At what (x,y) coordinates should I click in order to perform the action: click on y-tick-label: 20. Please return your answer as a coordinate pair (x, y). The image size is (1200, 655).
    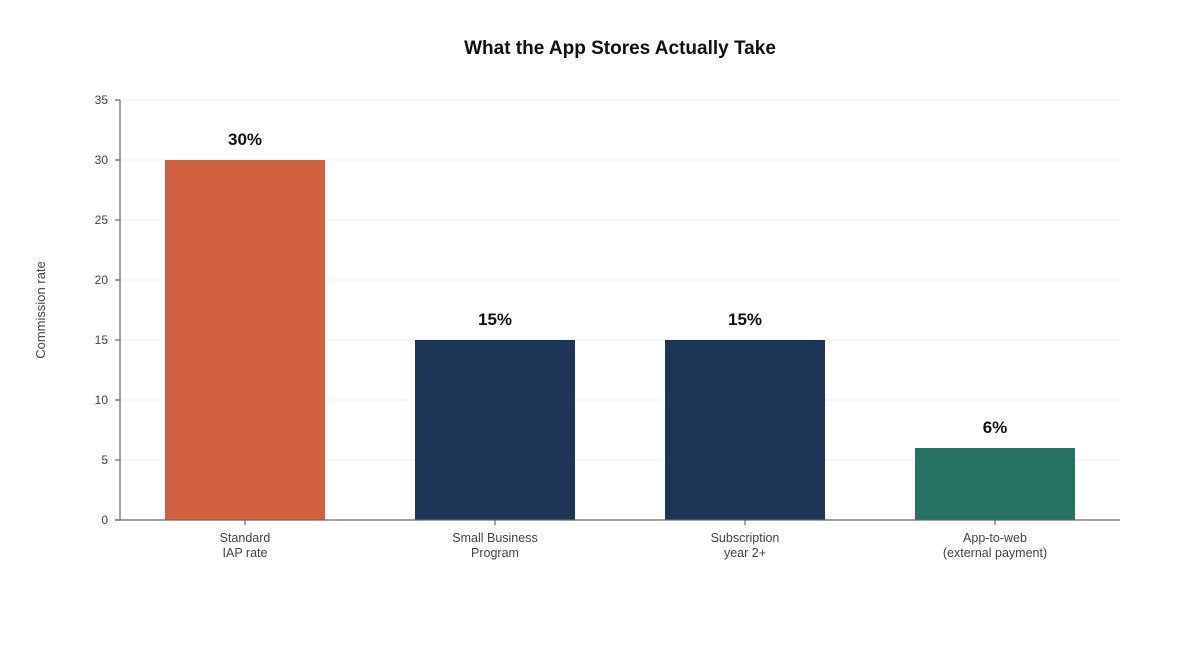
    Looking at the image, I should click on (102, 280).